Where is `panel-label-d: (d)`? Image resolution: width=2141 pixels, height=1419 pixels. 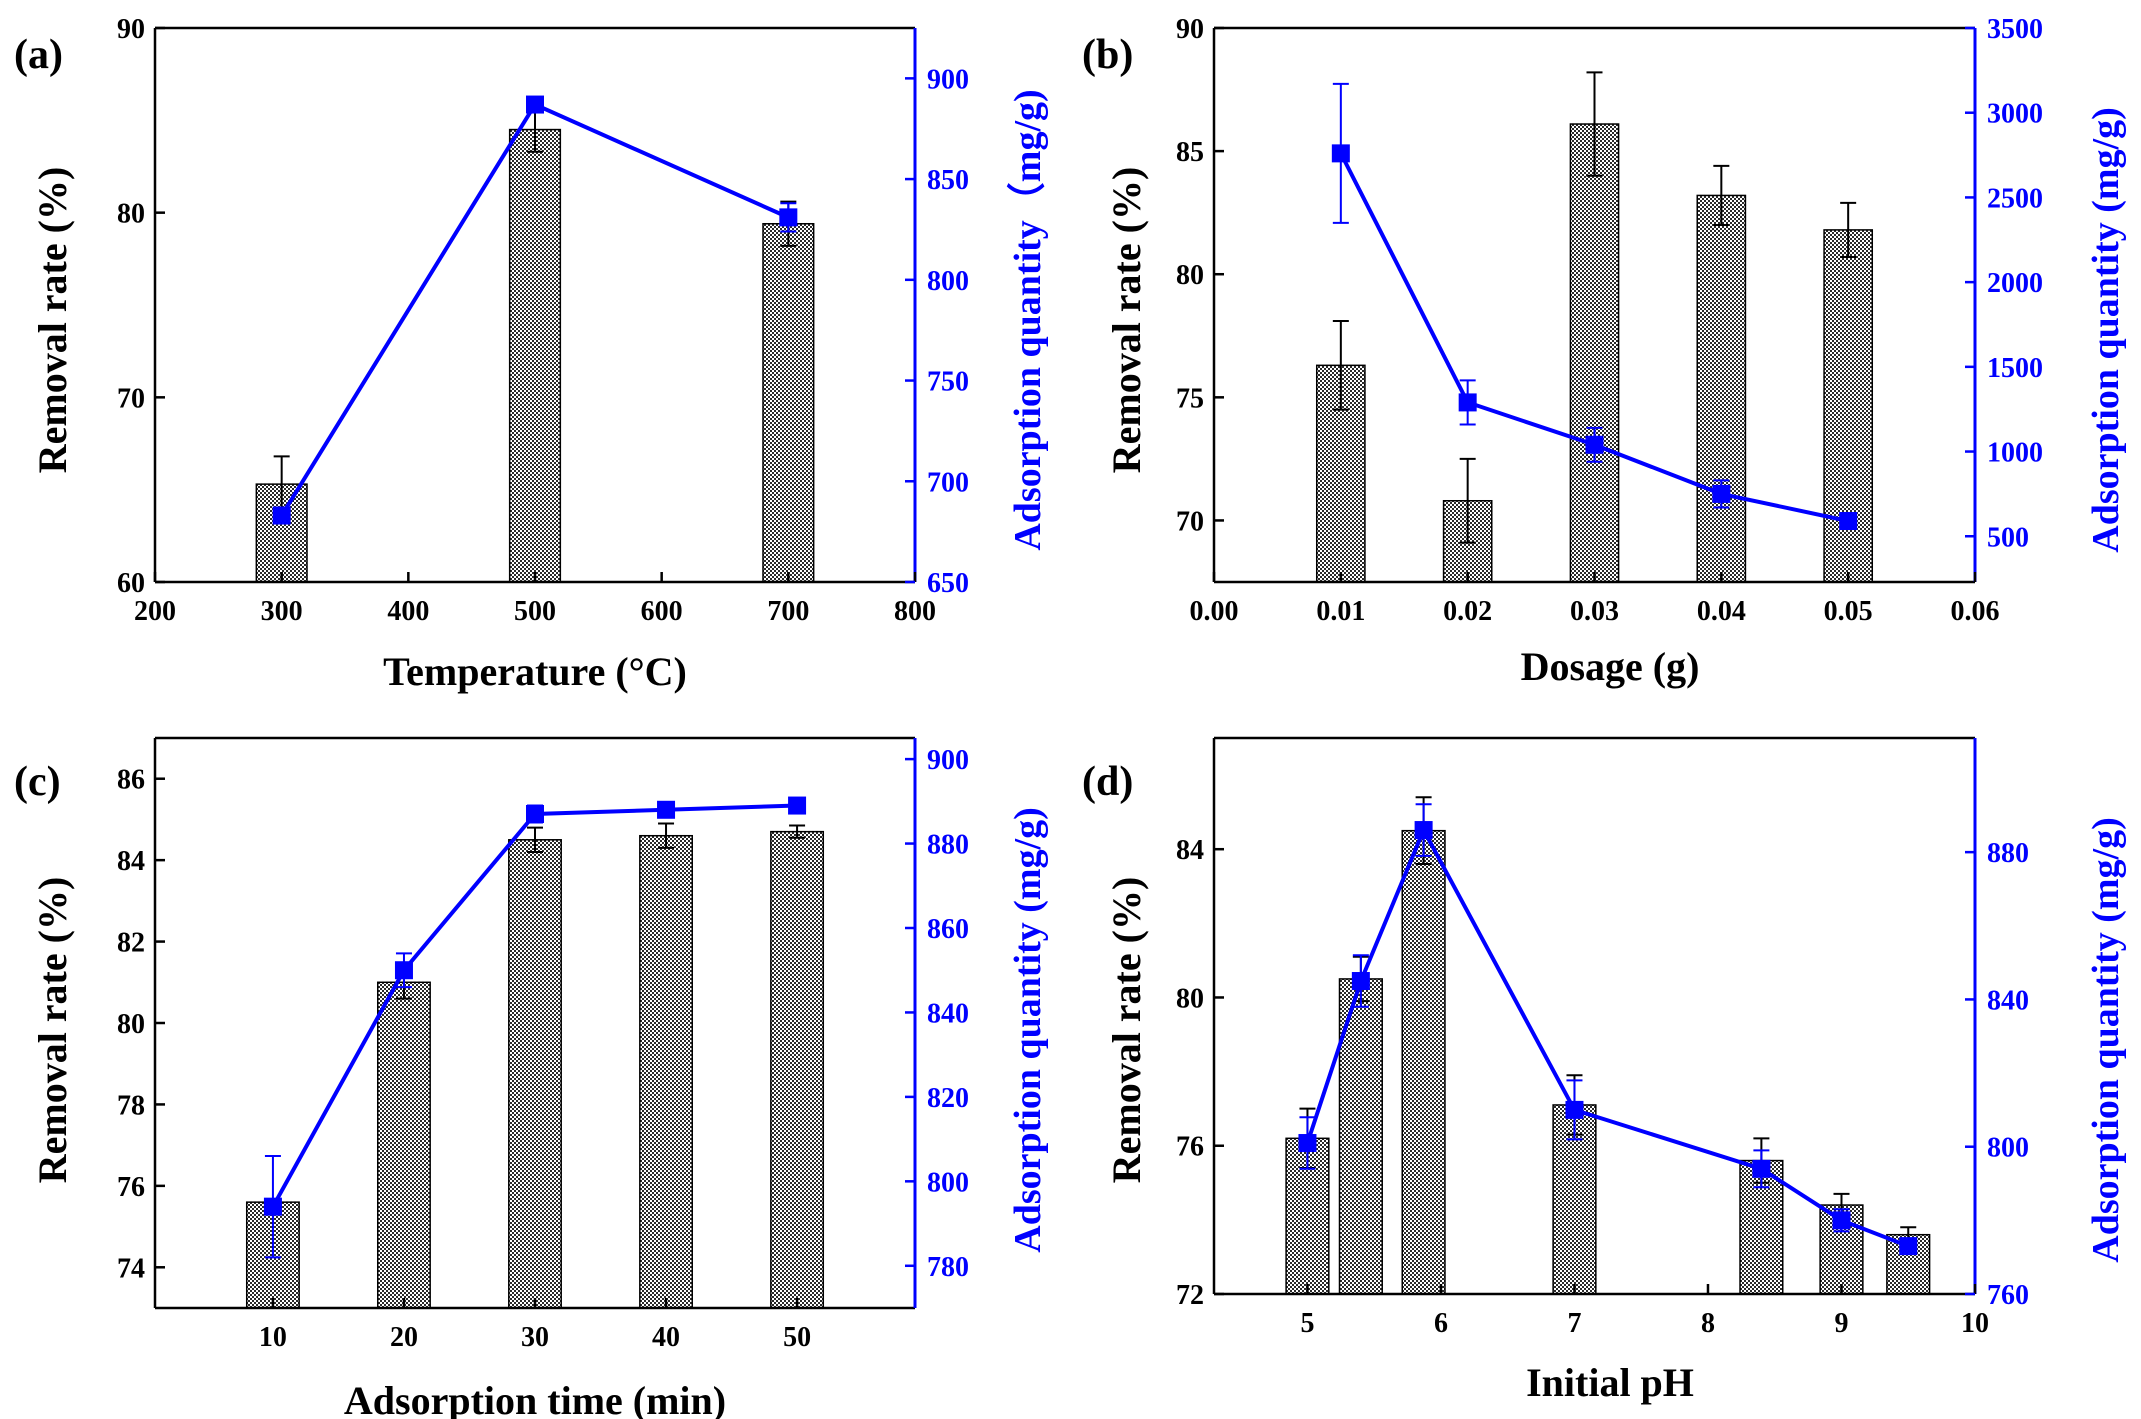 panel-label-d: (d) is located at coordinates (1107, 782).